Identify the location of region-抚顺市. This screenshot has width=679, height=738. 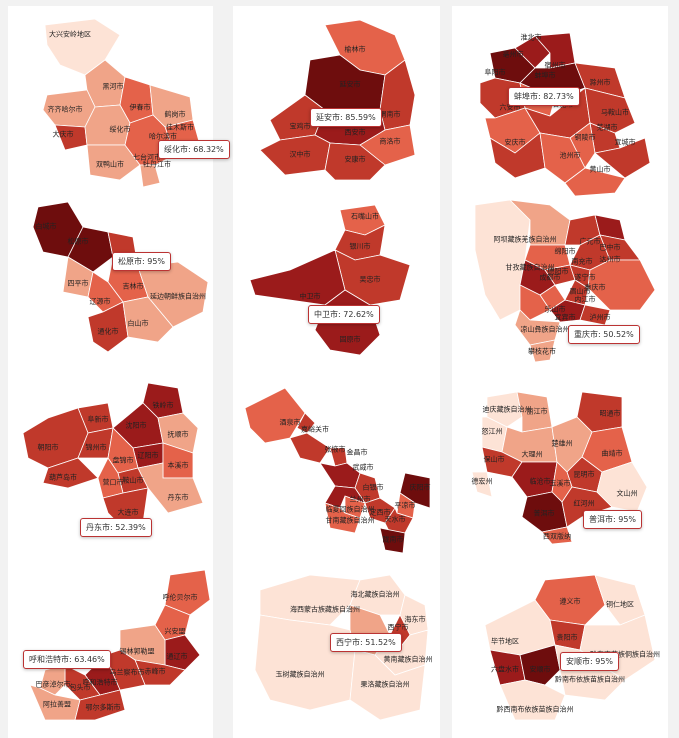
(178, 433).